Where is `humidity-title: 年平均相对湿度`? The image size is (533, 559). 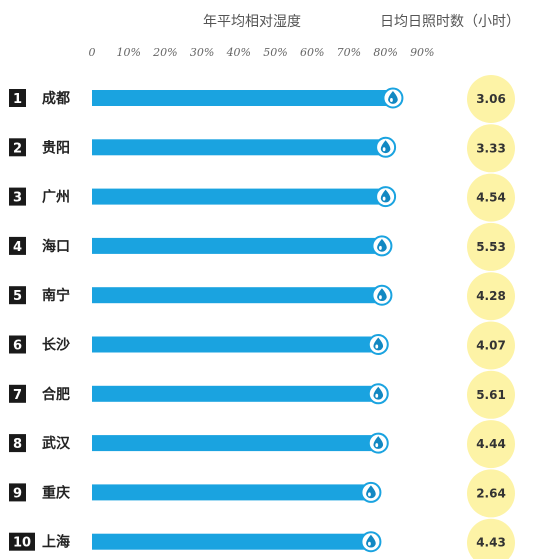
humidity-title: 年平均相对湿度 is located at coordinates (252, 22).